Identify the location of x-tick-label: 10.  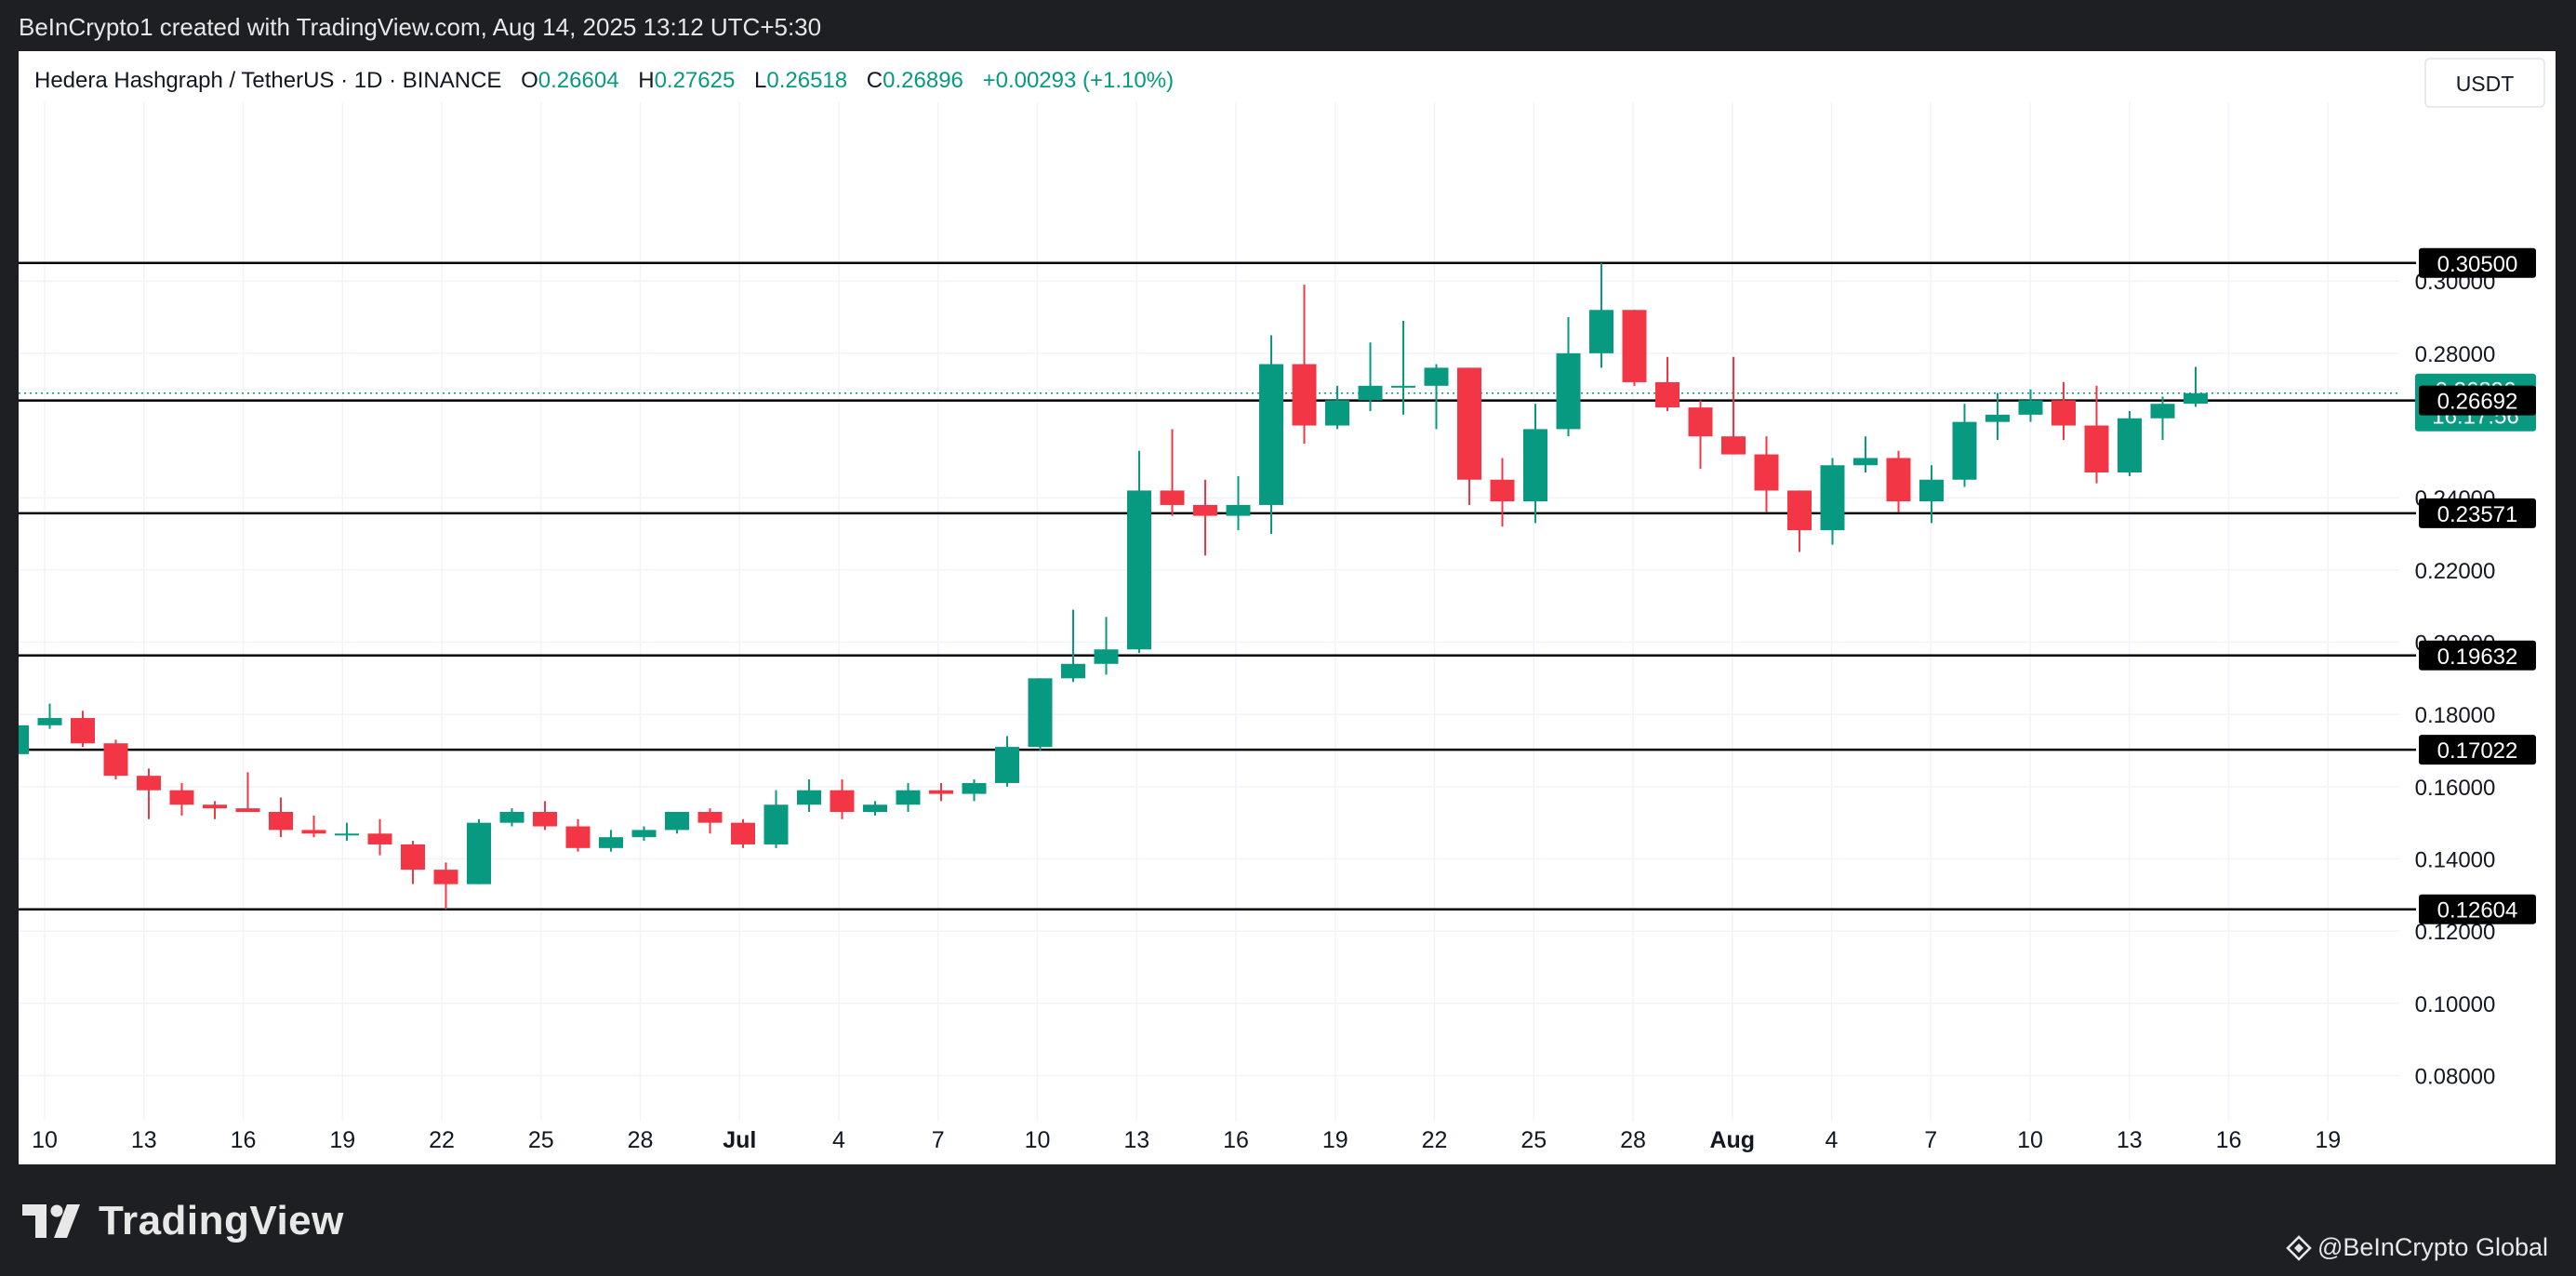
(2030, 1140).